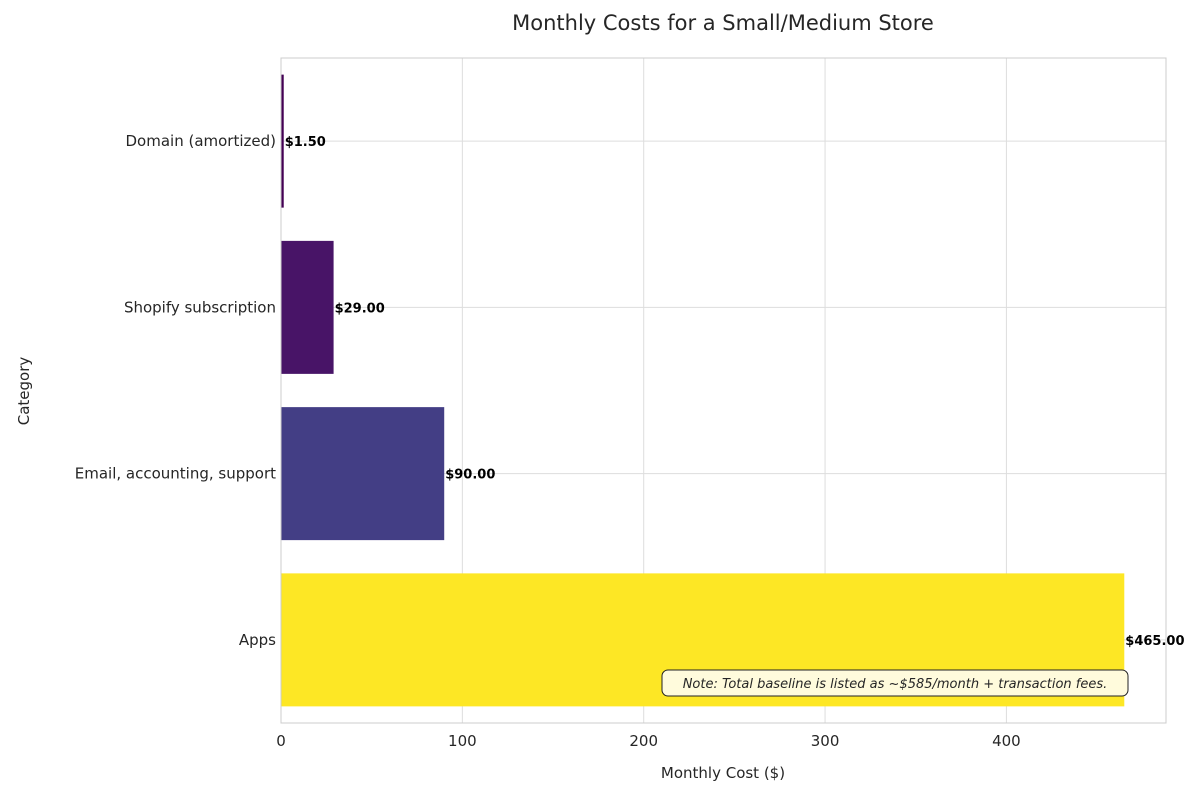 This screenshot has width=1200, height=800. Describe the element at coordinates (24, 391) in the screenshot. I see `y-axis-label: Category` at that location.